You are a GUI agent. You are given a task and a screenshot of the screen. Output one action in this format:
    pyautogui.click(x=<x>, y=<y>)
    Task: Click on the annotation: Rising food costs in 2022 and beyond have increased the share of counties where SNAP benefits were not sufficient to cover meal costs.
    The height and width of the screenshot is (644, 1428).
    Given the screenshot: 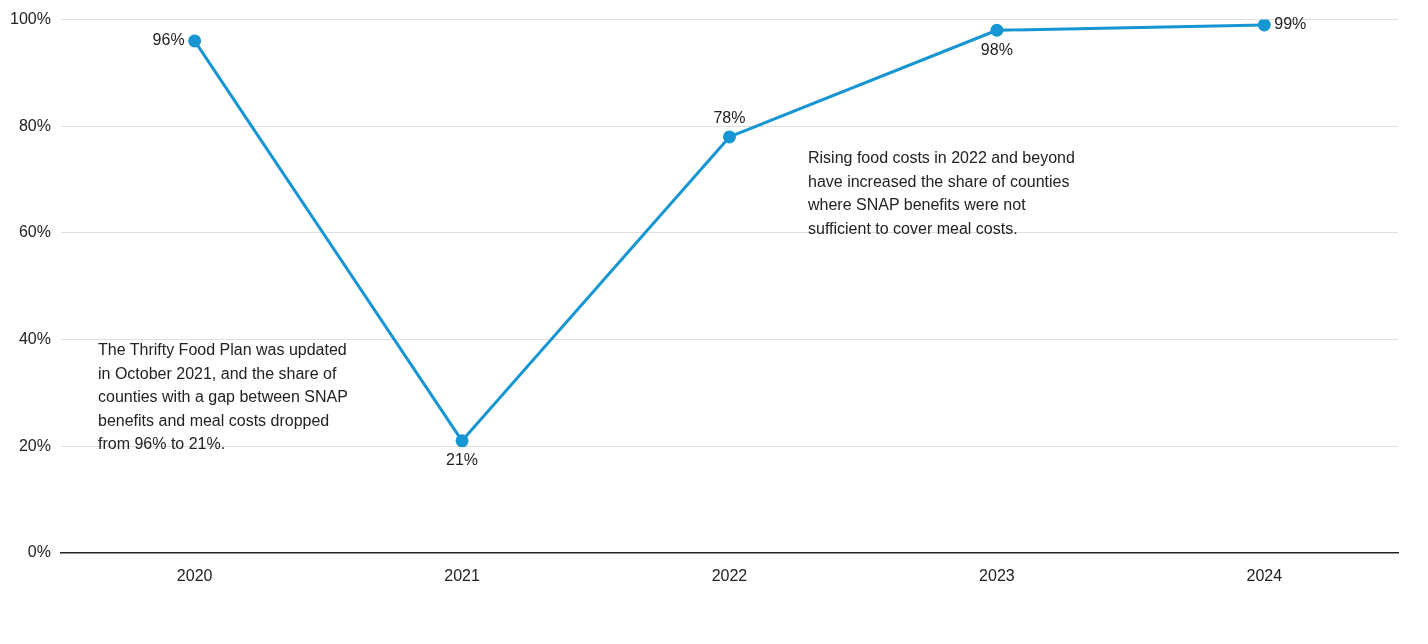 What is the action you would take?
    pyautogui.click(x=942, y=193)
    